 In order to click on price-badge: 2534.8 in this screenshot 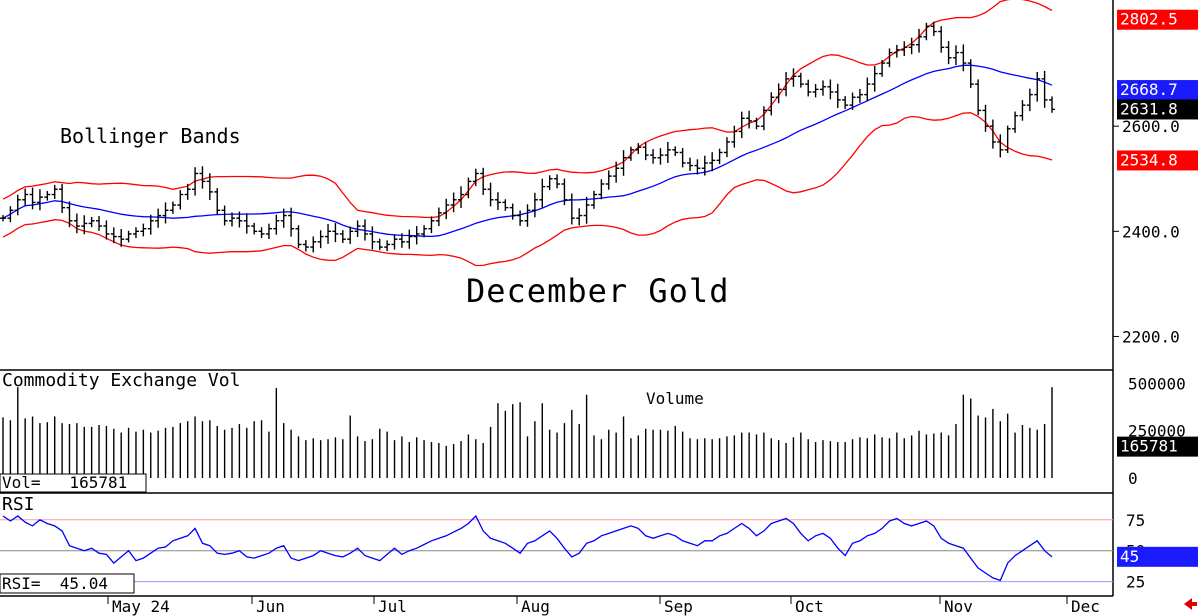, I will do `click(1157, 160)`.